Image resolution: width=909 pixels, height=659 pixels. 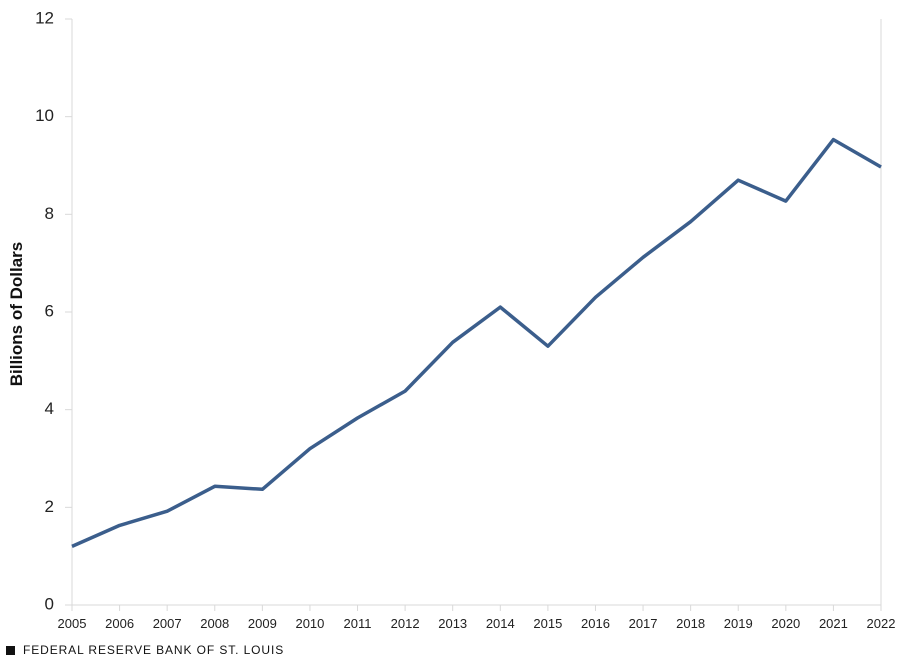 I want to click on x-tick-label: 2015, so click(x=547, y=623).